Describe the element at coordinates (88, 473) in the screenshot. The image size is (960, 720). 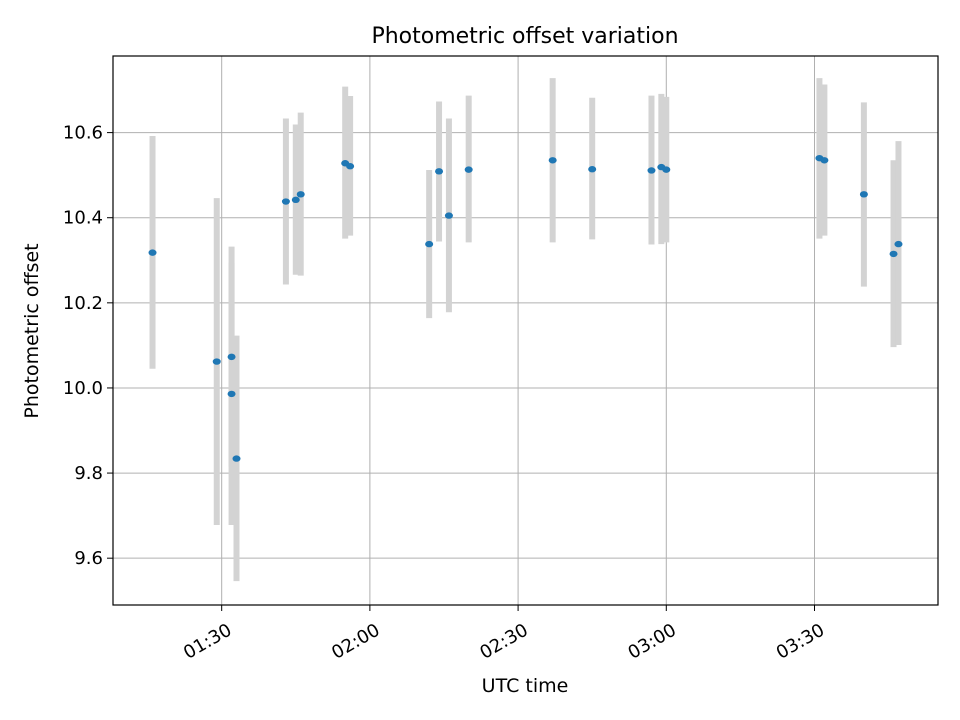
I see `y-tick-label: 9.8` at that location.